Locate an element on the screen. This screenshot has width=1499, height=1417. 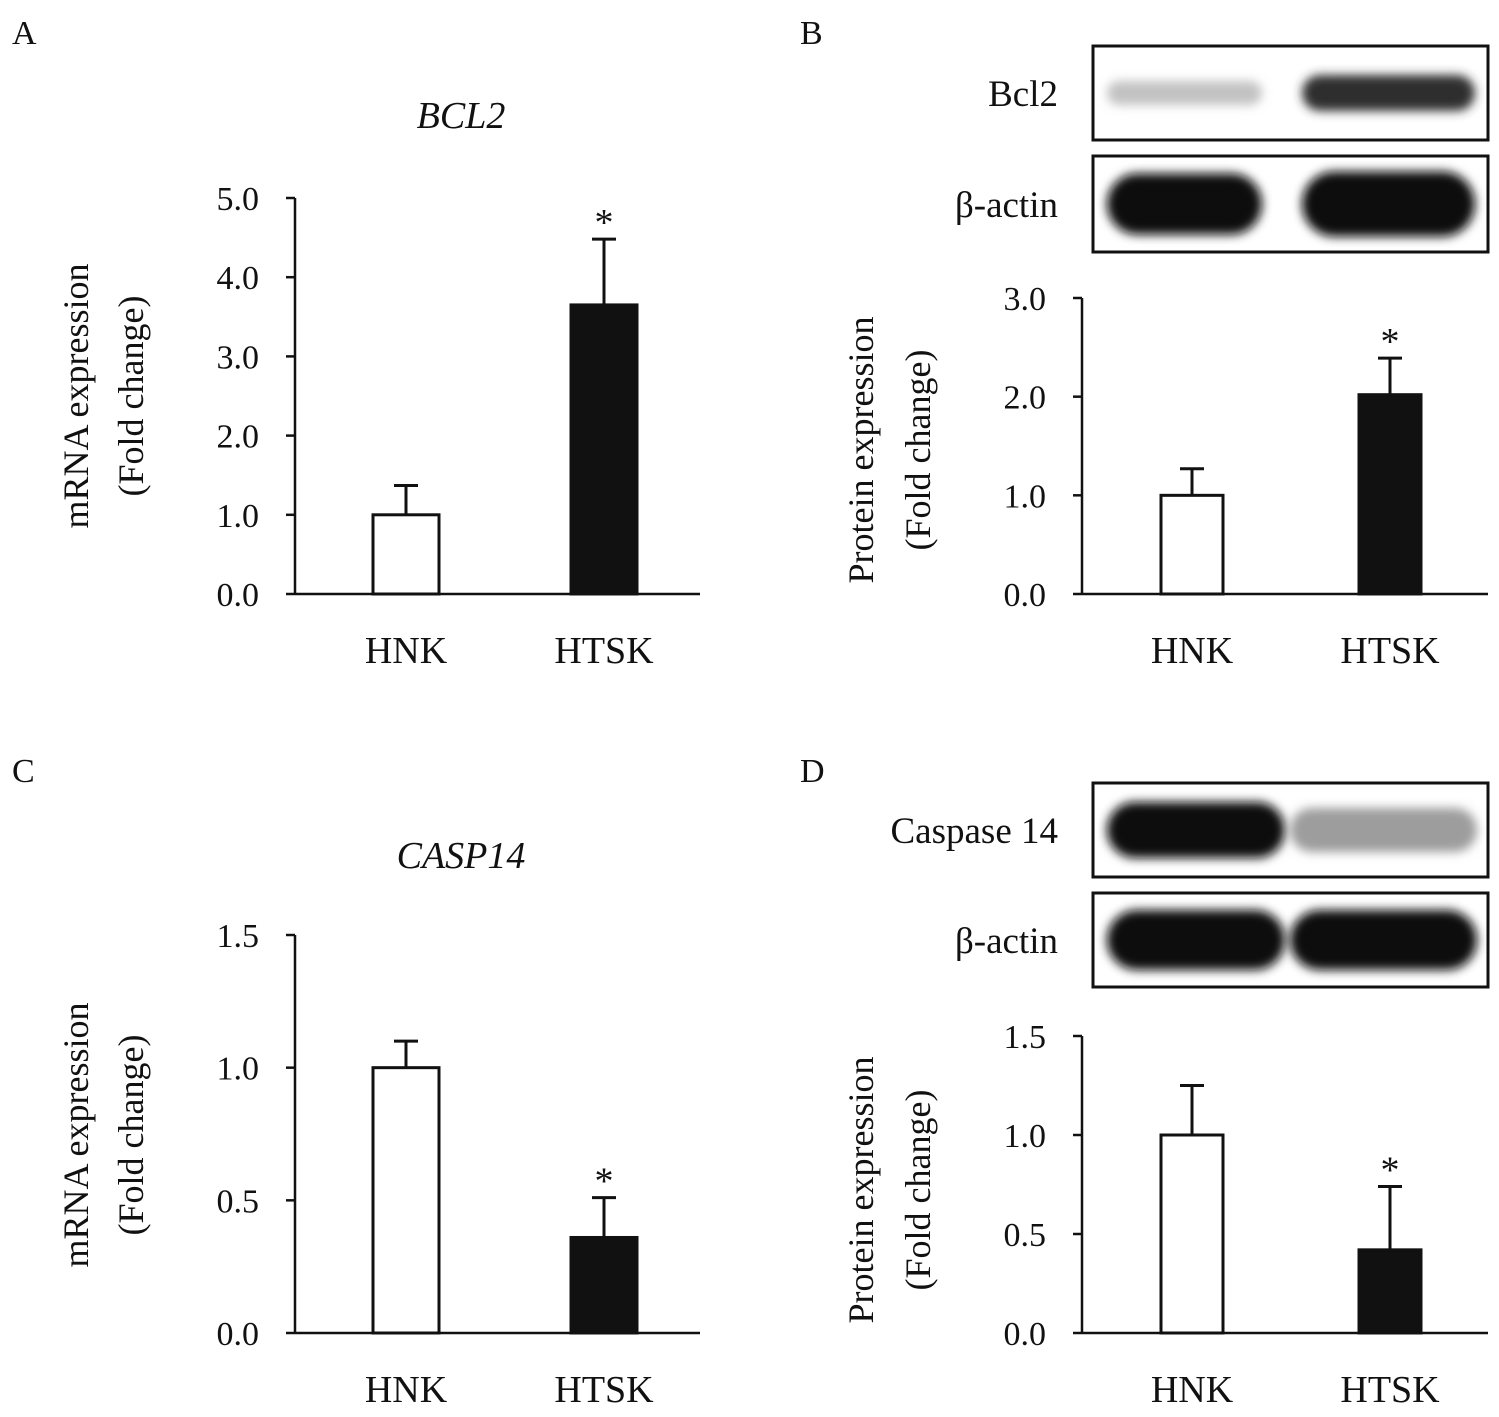
chart-title: CASP14 is located at coordinates (461, 856).